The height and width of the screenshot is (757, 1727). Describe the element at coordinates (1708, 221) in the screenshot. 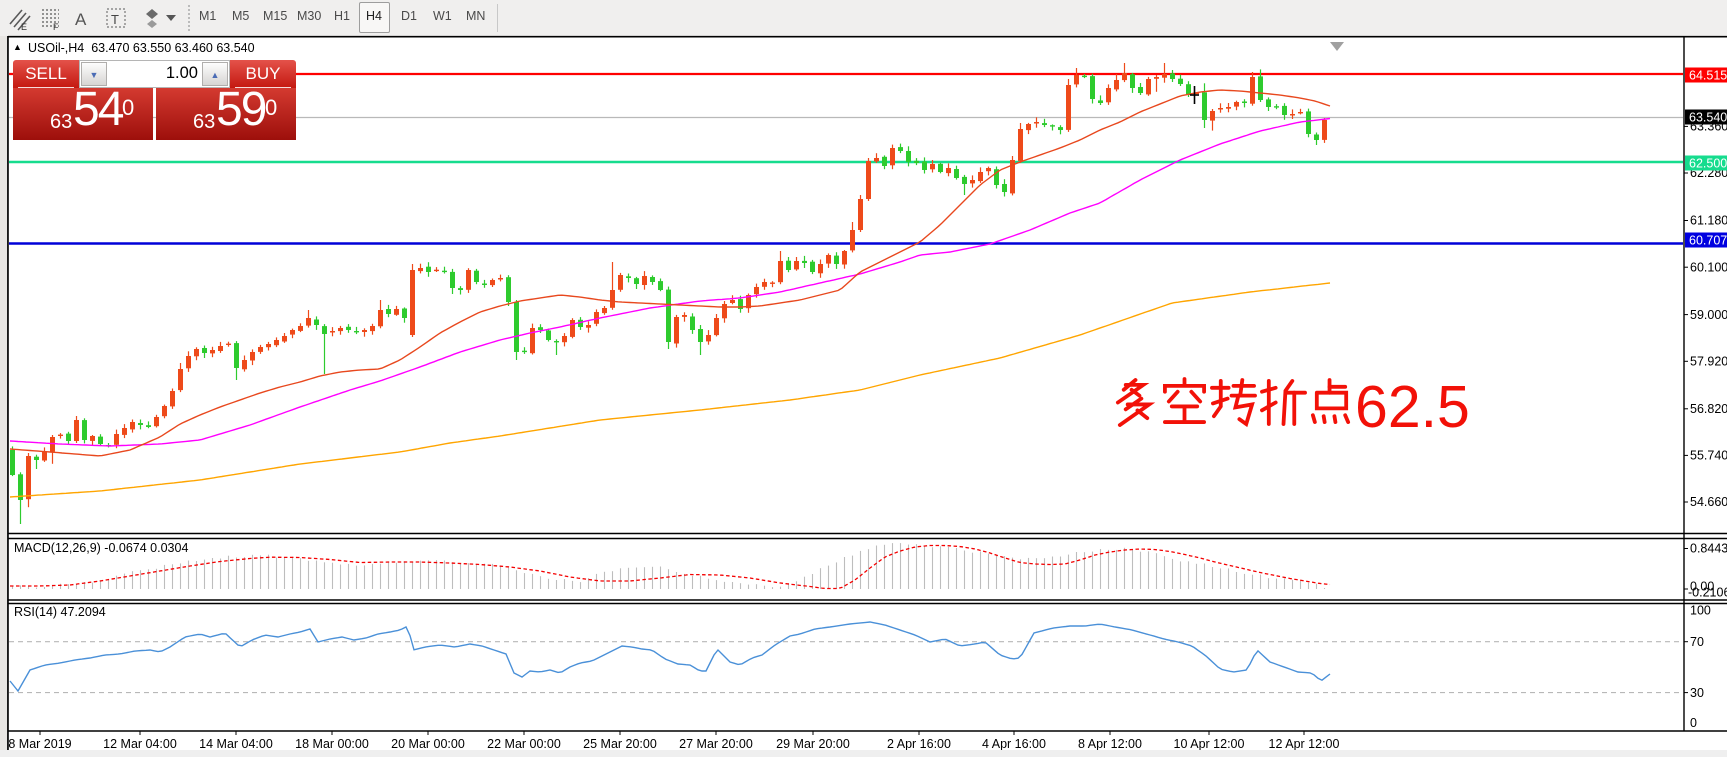

I see `svg-text: 61.180` at that location.